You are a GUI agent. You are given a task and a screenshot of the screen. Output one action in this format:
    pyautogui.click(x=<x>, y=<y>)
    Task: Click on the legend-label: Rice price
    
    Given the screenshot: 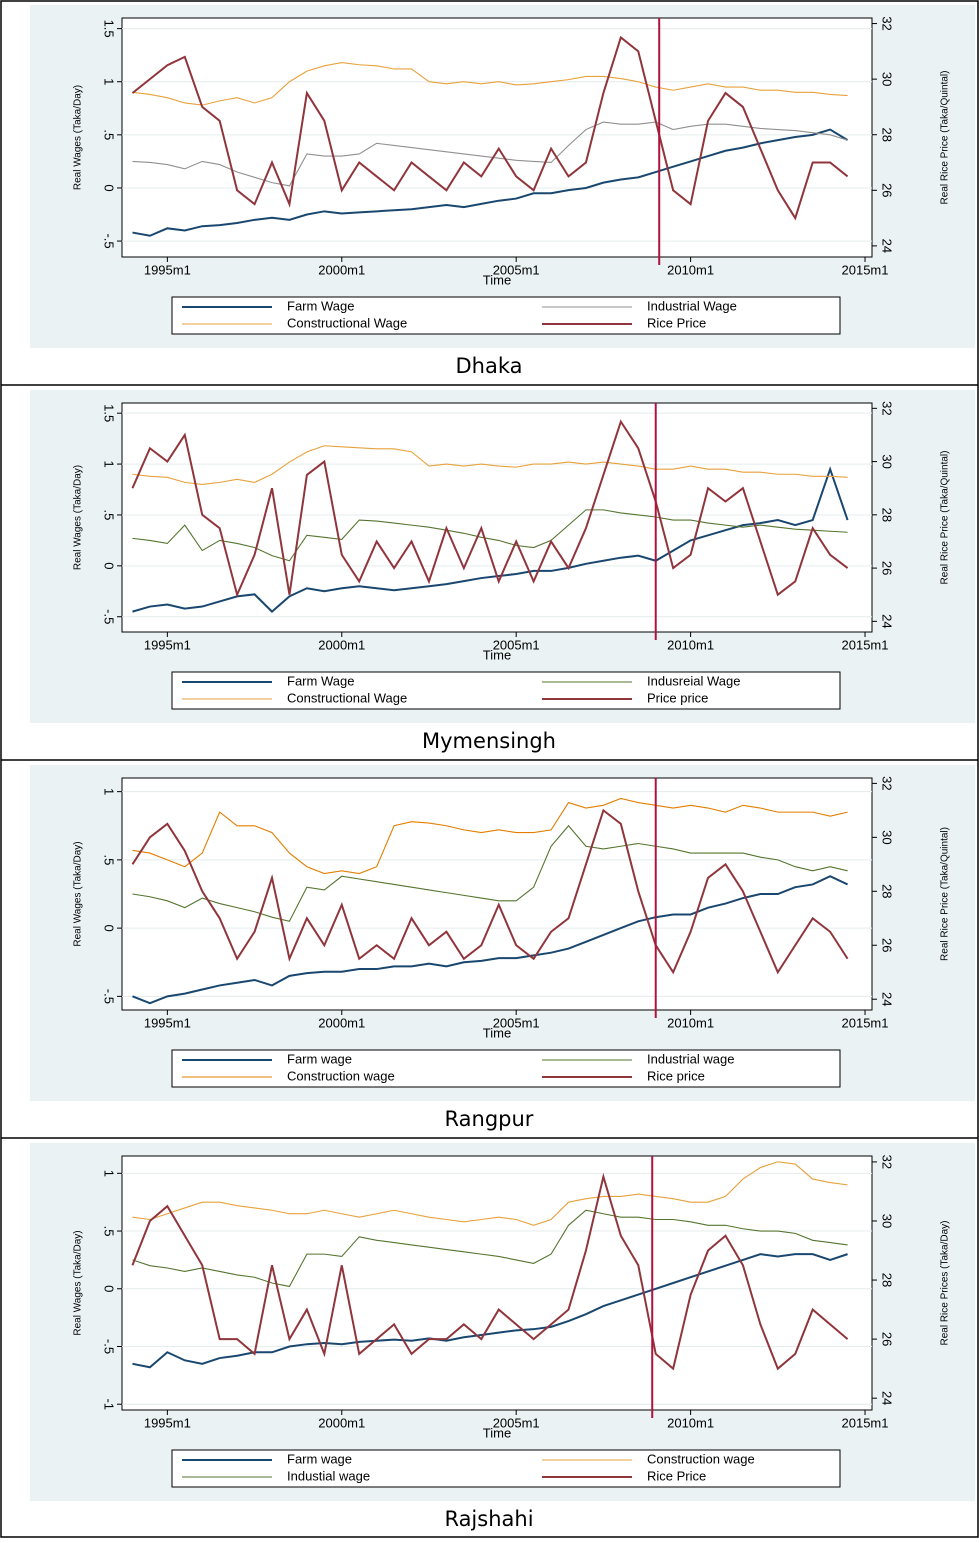 What is the action you would take?
    pyautogui.click(x=676, y=1075)
    